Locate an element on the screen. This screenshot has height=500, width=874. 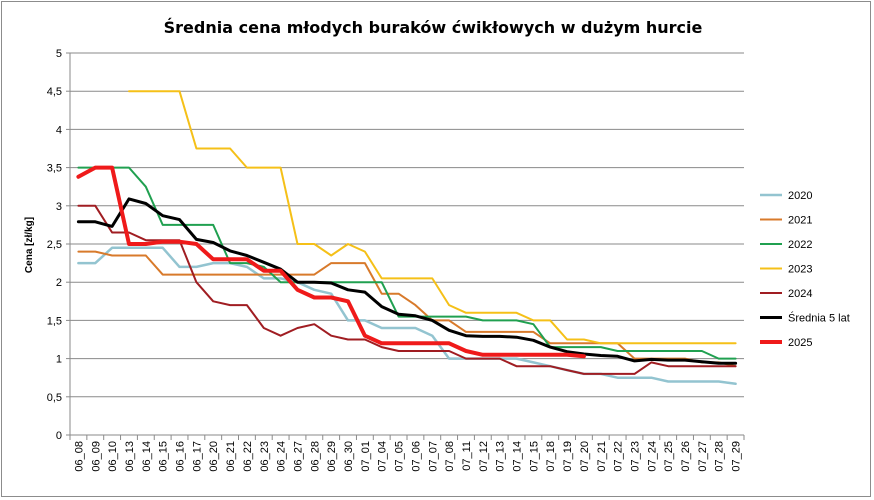
x-tick-label: 06_21 is located at coordinates (231, 456).